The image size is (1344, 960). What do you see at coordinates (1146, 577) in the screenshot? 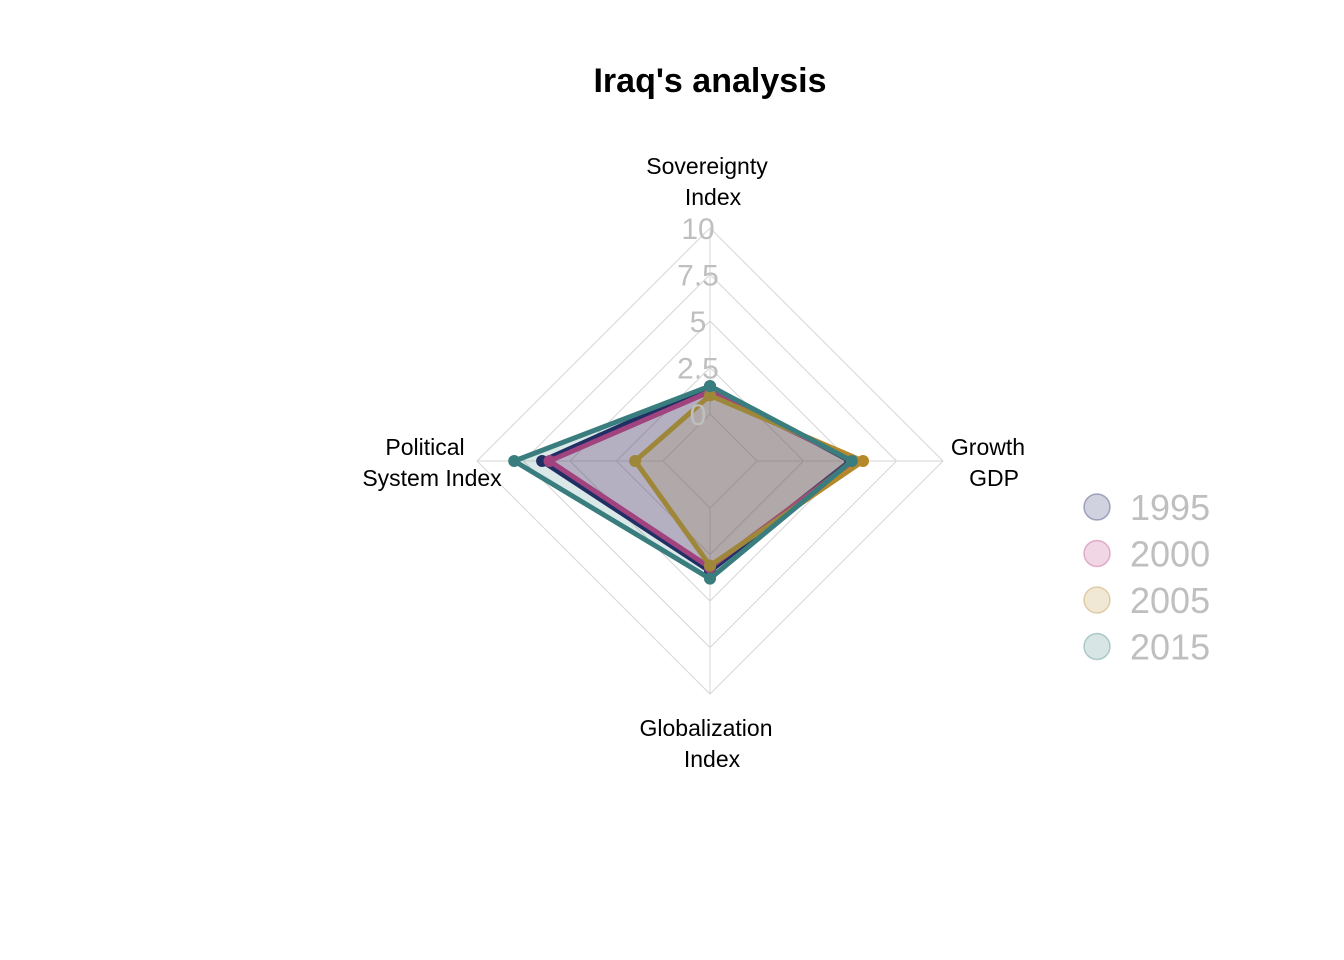
I see `chart-legend: 1995 2000 2005 2015` at bounding box center [1146, 577].